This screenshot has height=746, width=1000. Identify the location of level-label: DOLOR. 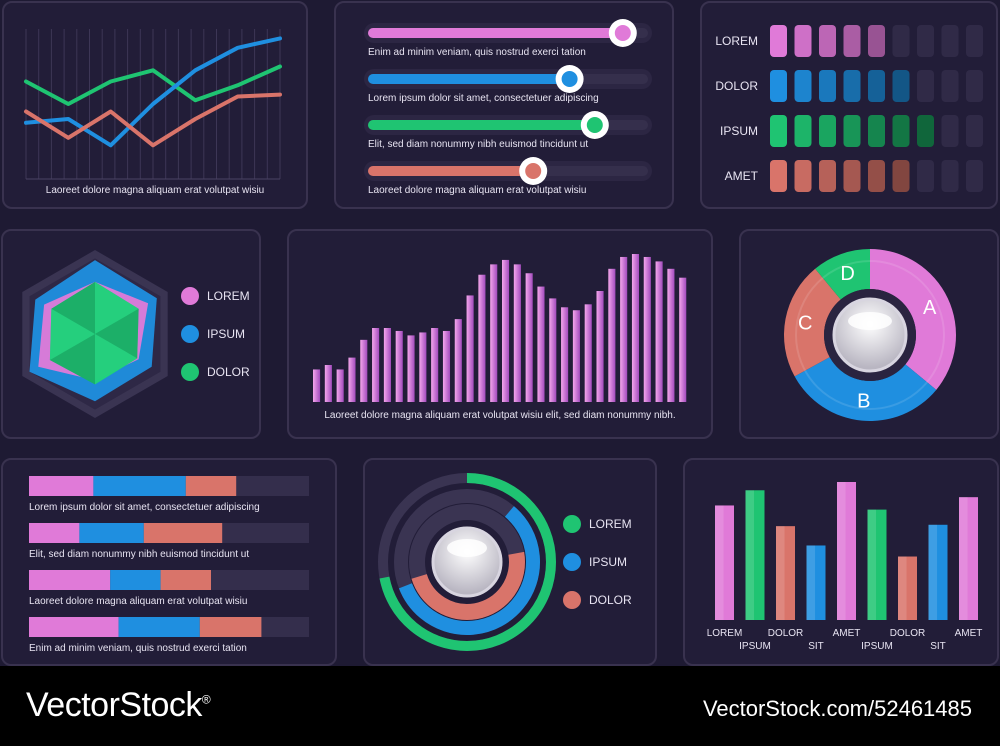
(736, 86).